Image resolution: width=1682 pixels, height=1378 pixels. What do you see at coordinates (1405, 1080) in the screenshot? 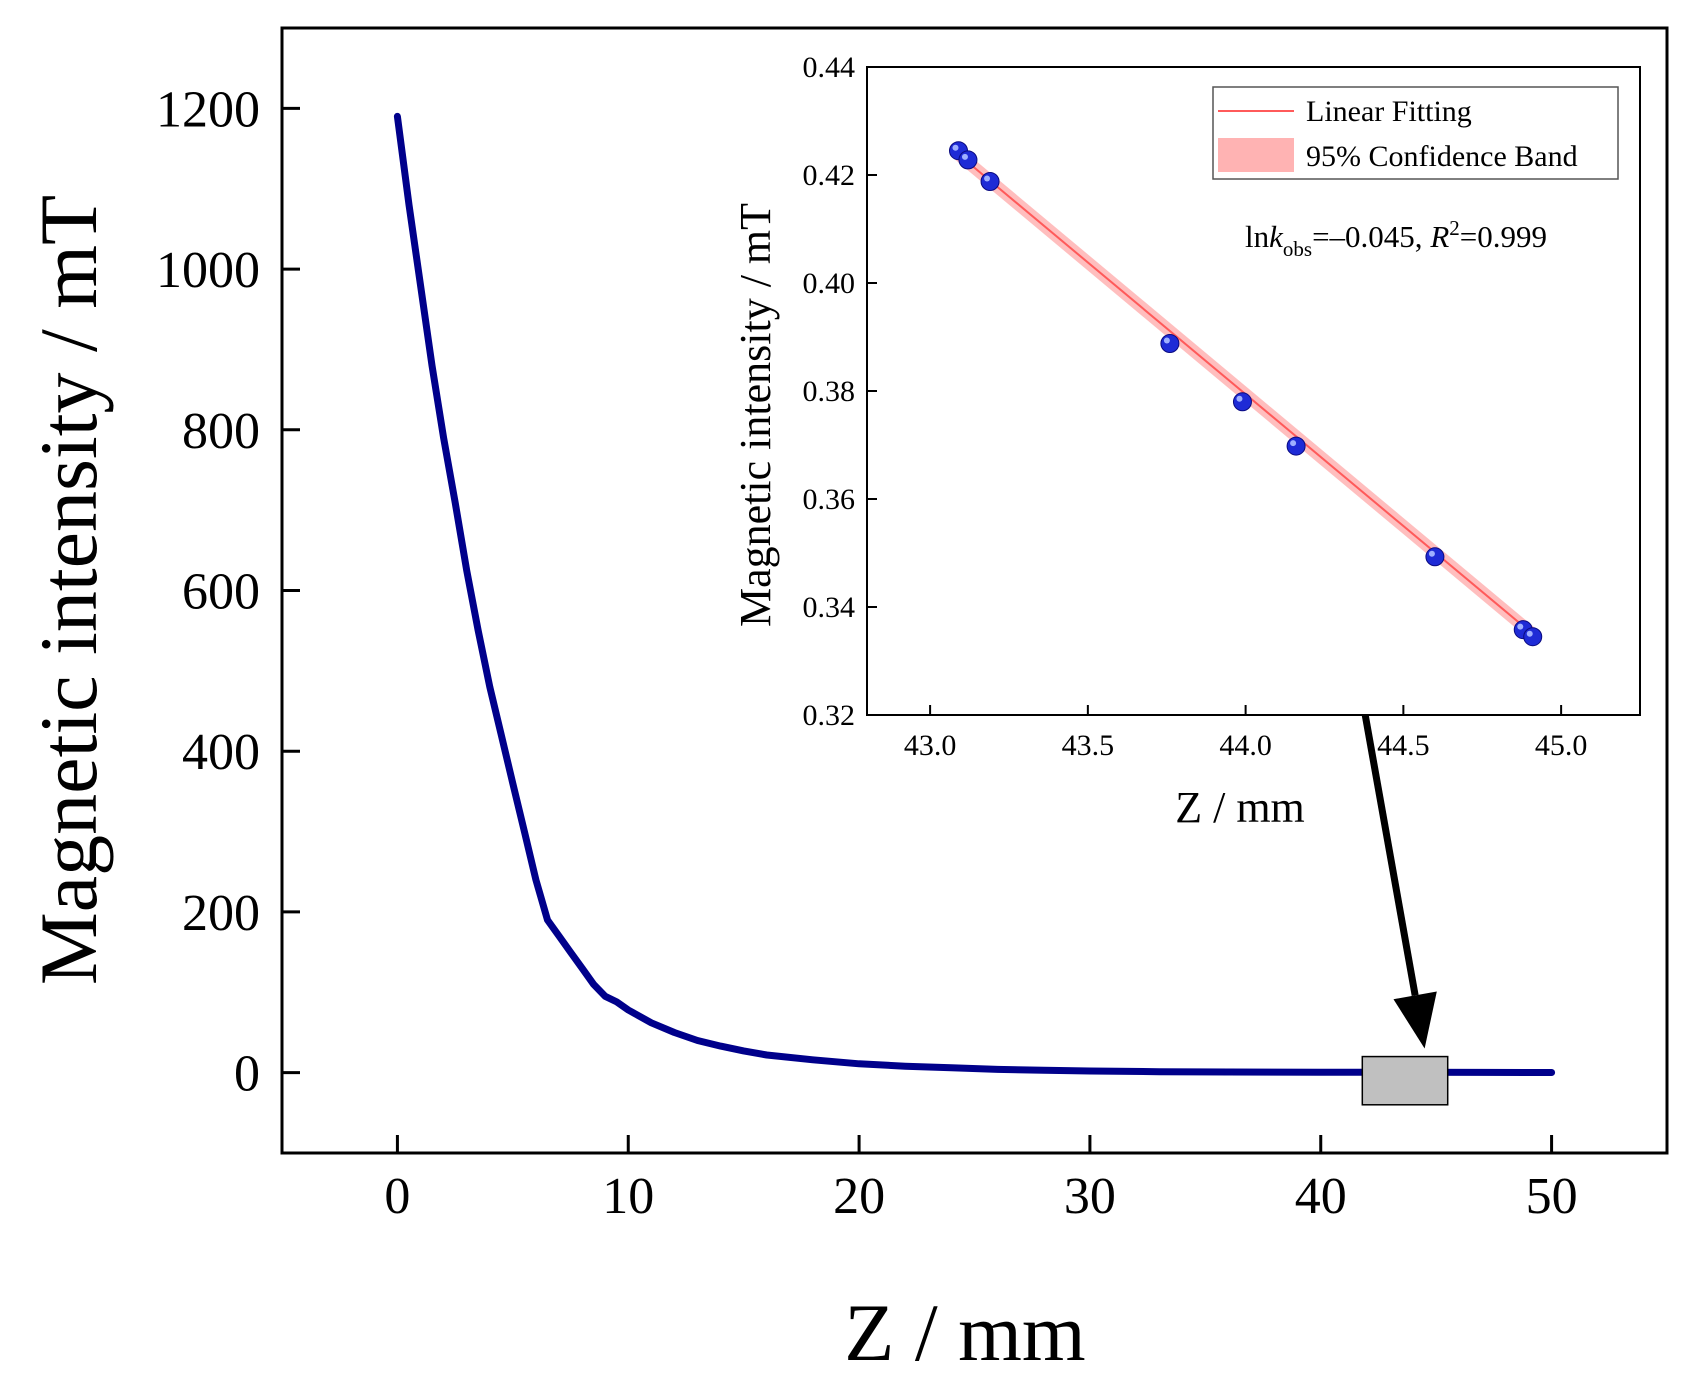
I see `zoom-region-box` at bounding box center [1405, 1080].